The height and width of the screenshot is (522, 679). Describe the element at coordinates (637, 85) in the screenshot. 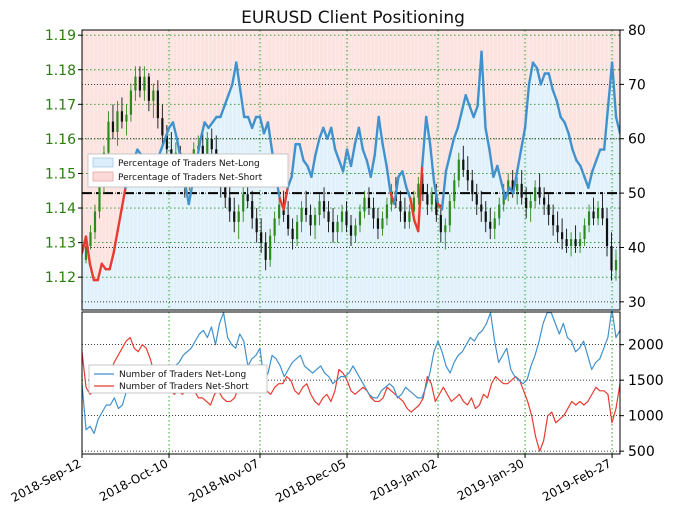

I see `pct-axis-label: 70` at that location.